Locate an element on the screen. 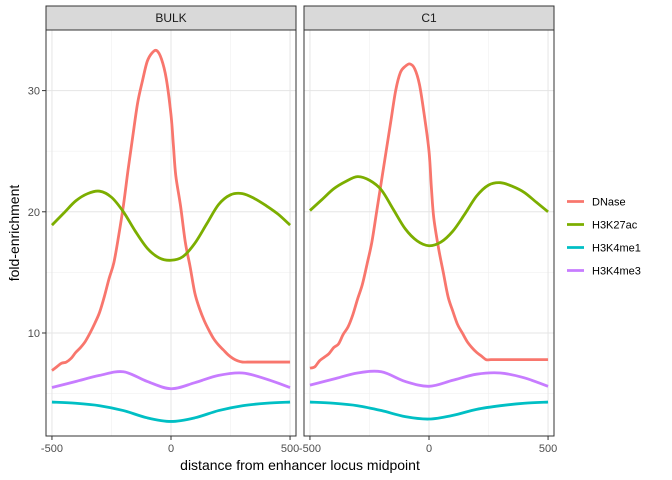 This screenshot has height=480, width=672. legend-item-h3k4me1: H3K4me1 is located at coordinates (604, 249).